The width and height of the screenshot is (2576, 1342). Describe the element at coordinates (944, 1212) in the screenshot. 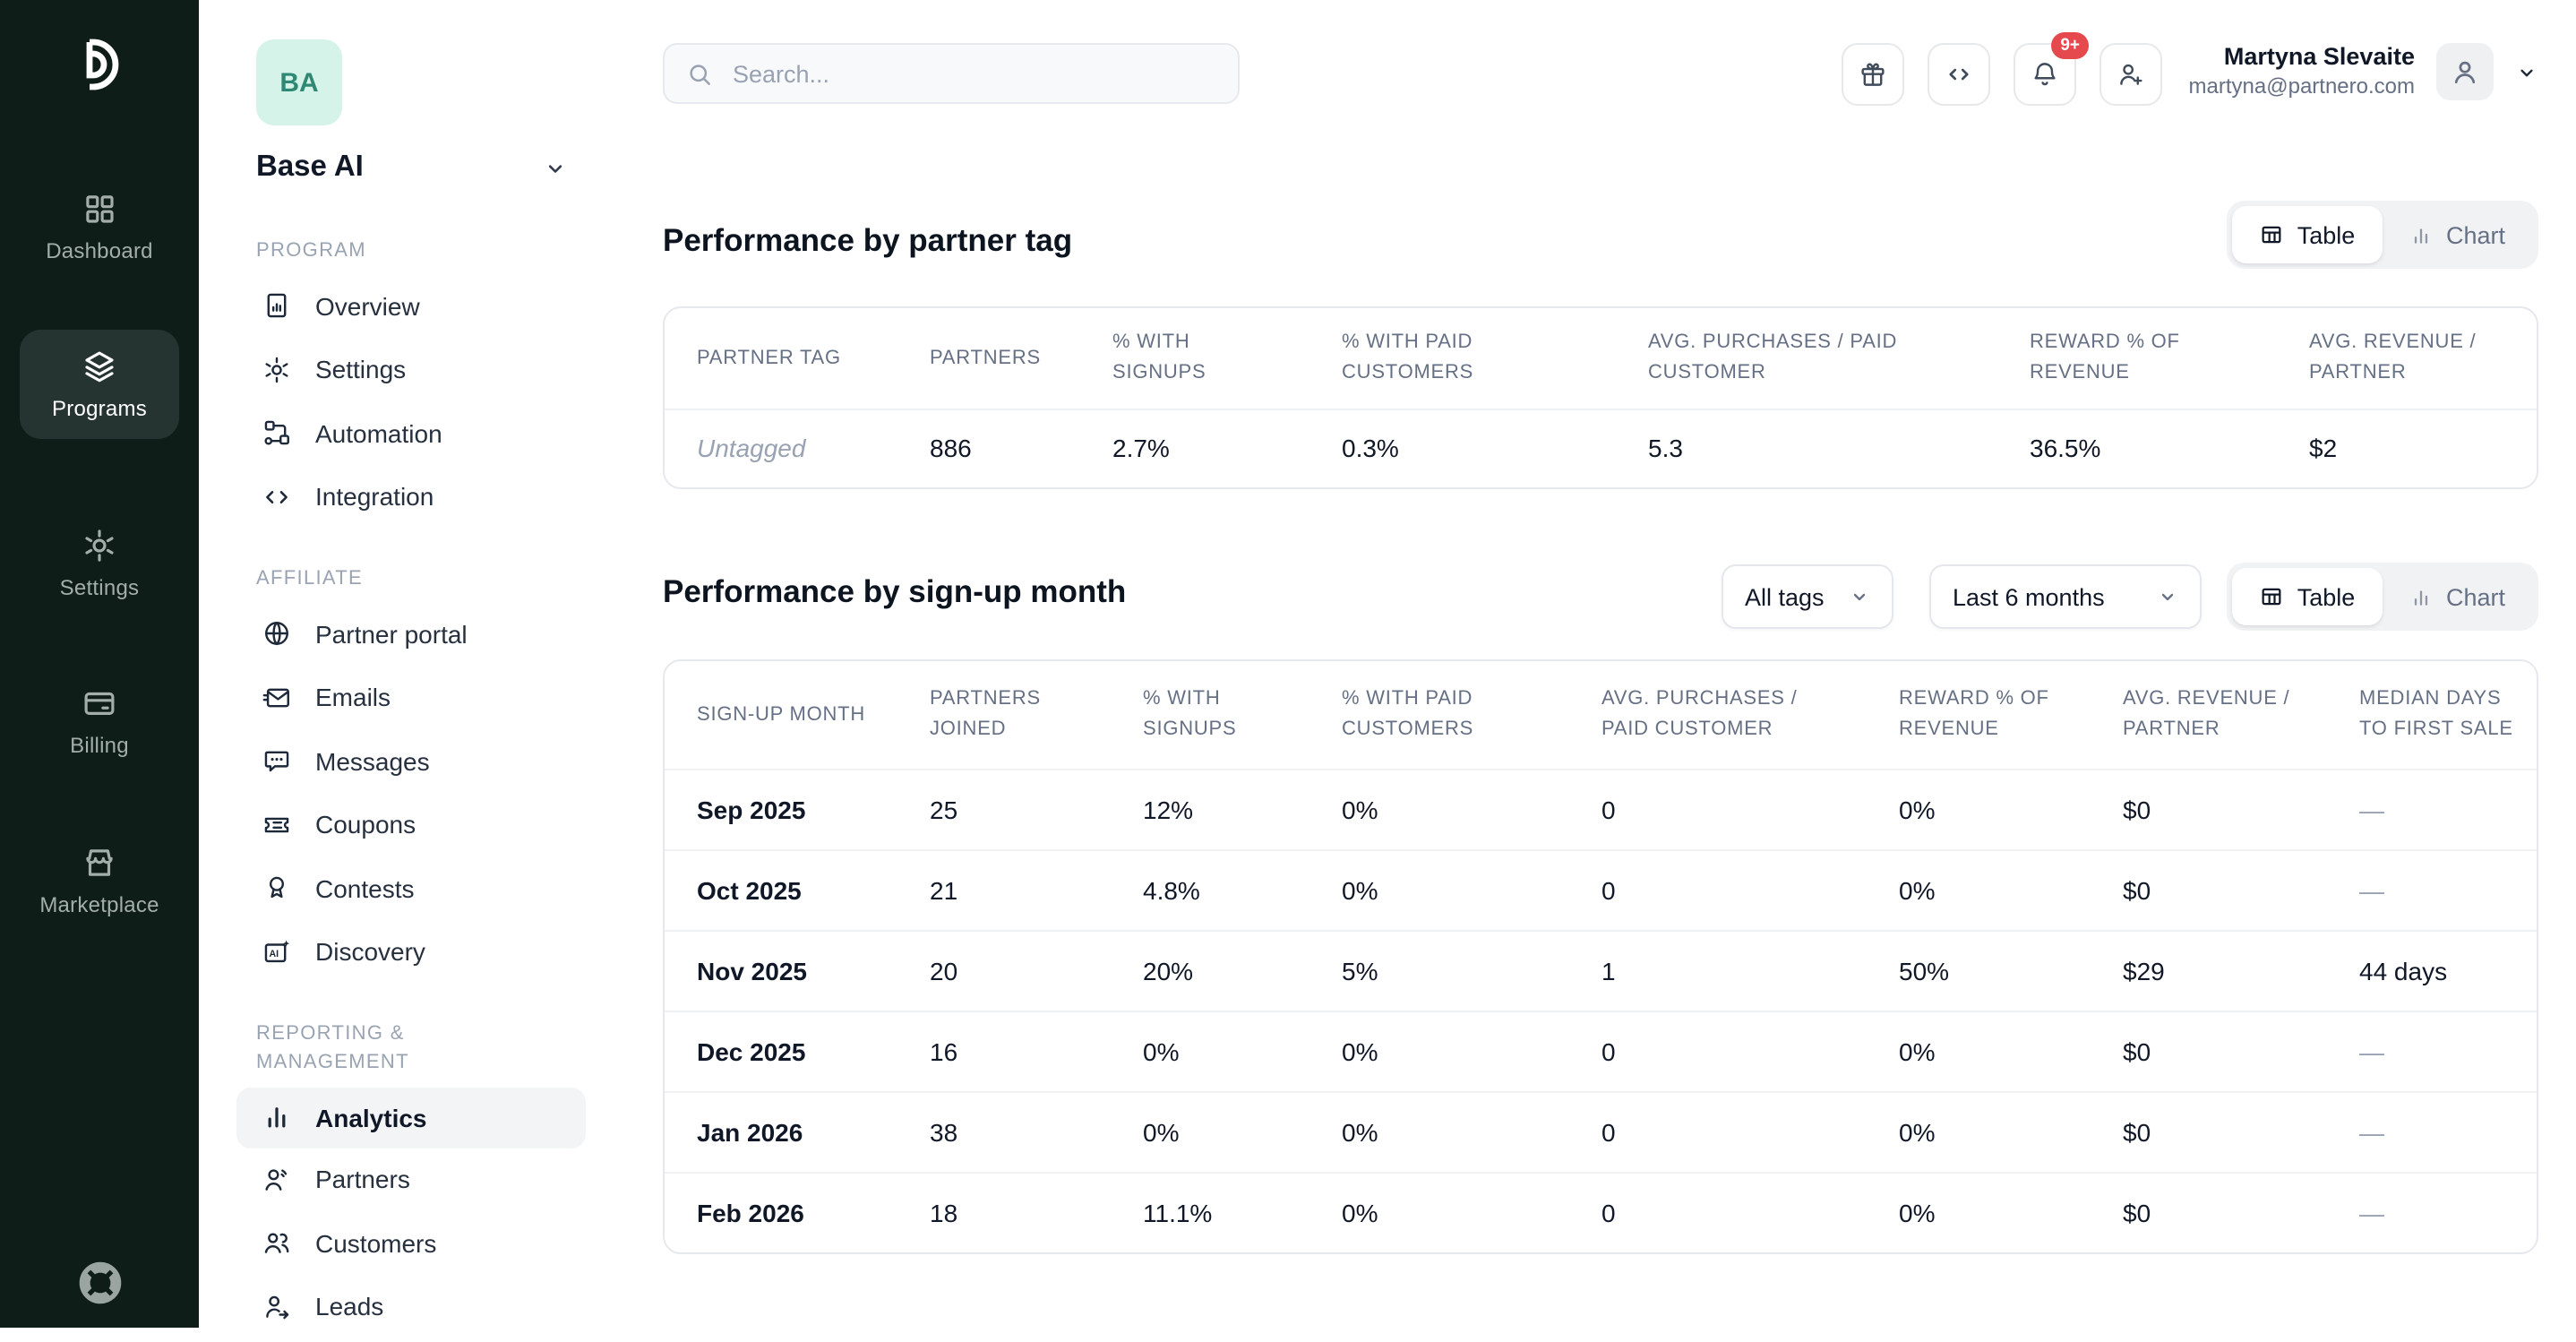

I see `table-cell: 18` at that location.